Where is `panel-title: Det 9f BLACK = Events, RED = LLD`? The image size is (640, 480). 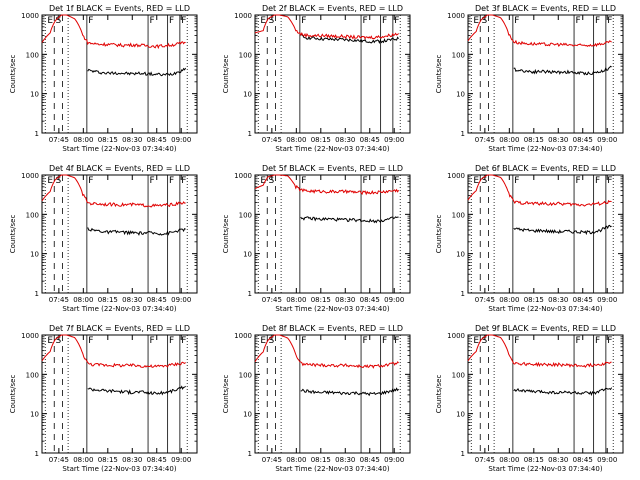
panel-title: Det 9f BLACK = Events, RED = LLD is located at coordinates (545, 328).